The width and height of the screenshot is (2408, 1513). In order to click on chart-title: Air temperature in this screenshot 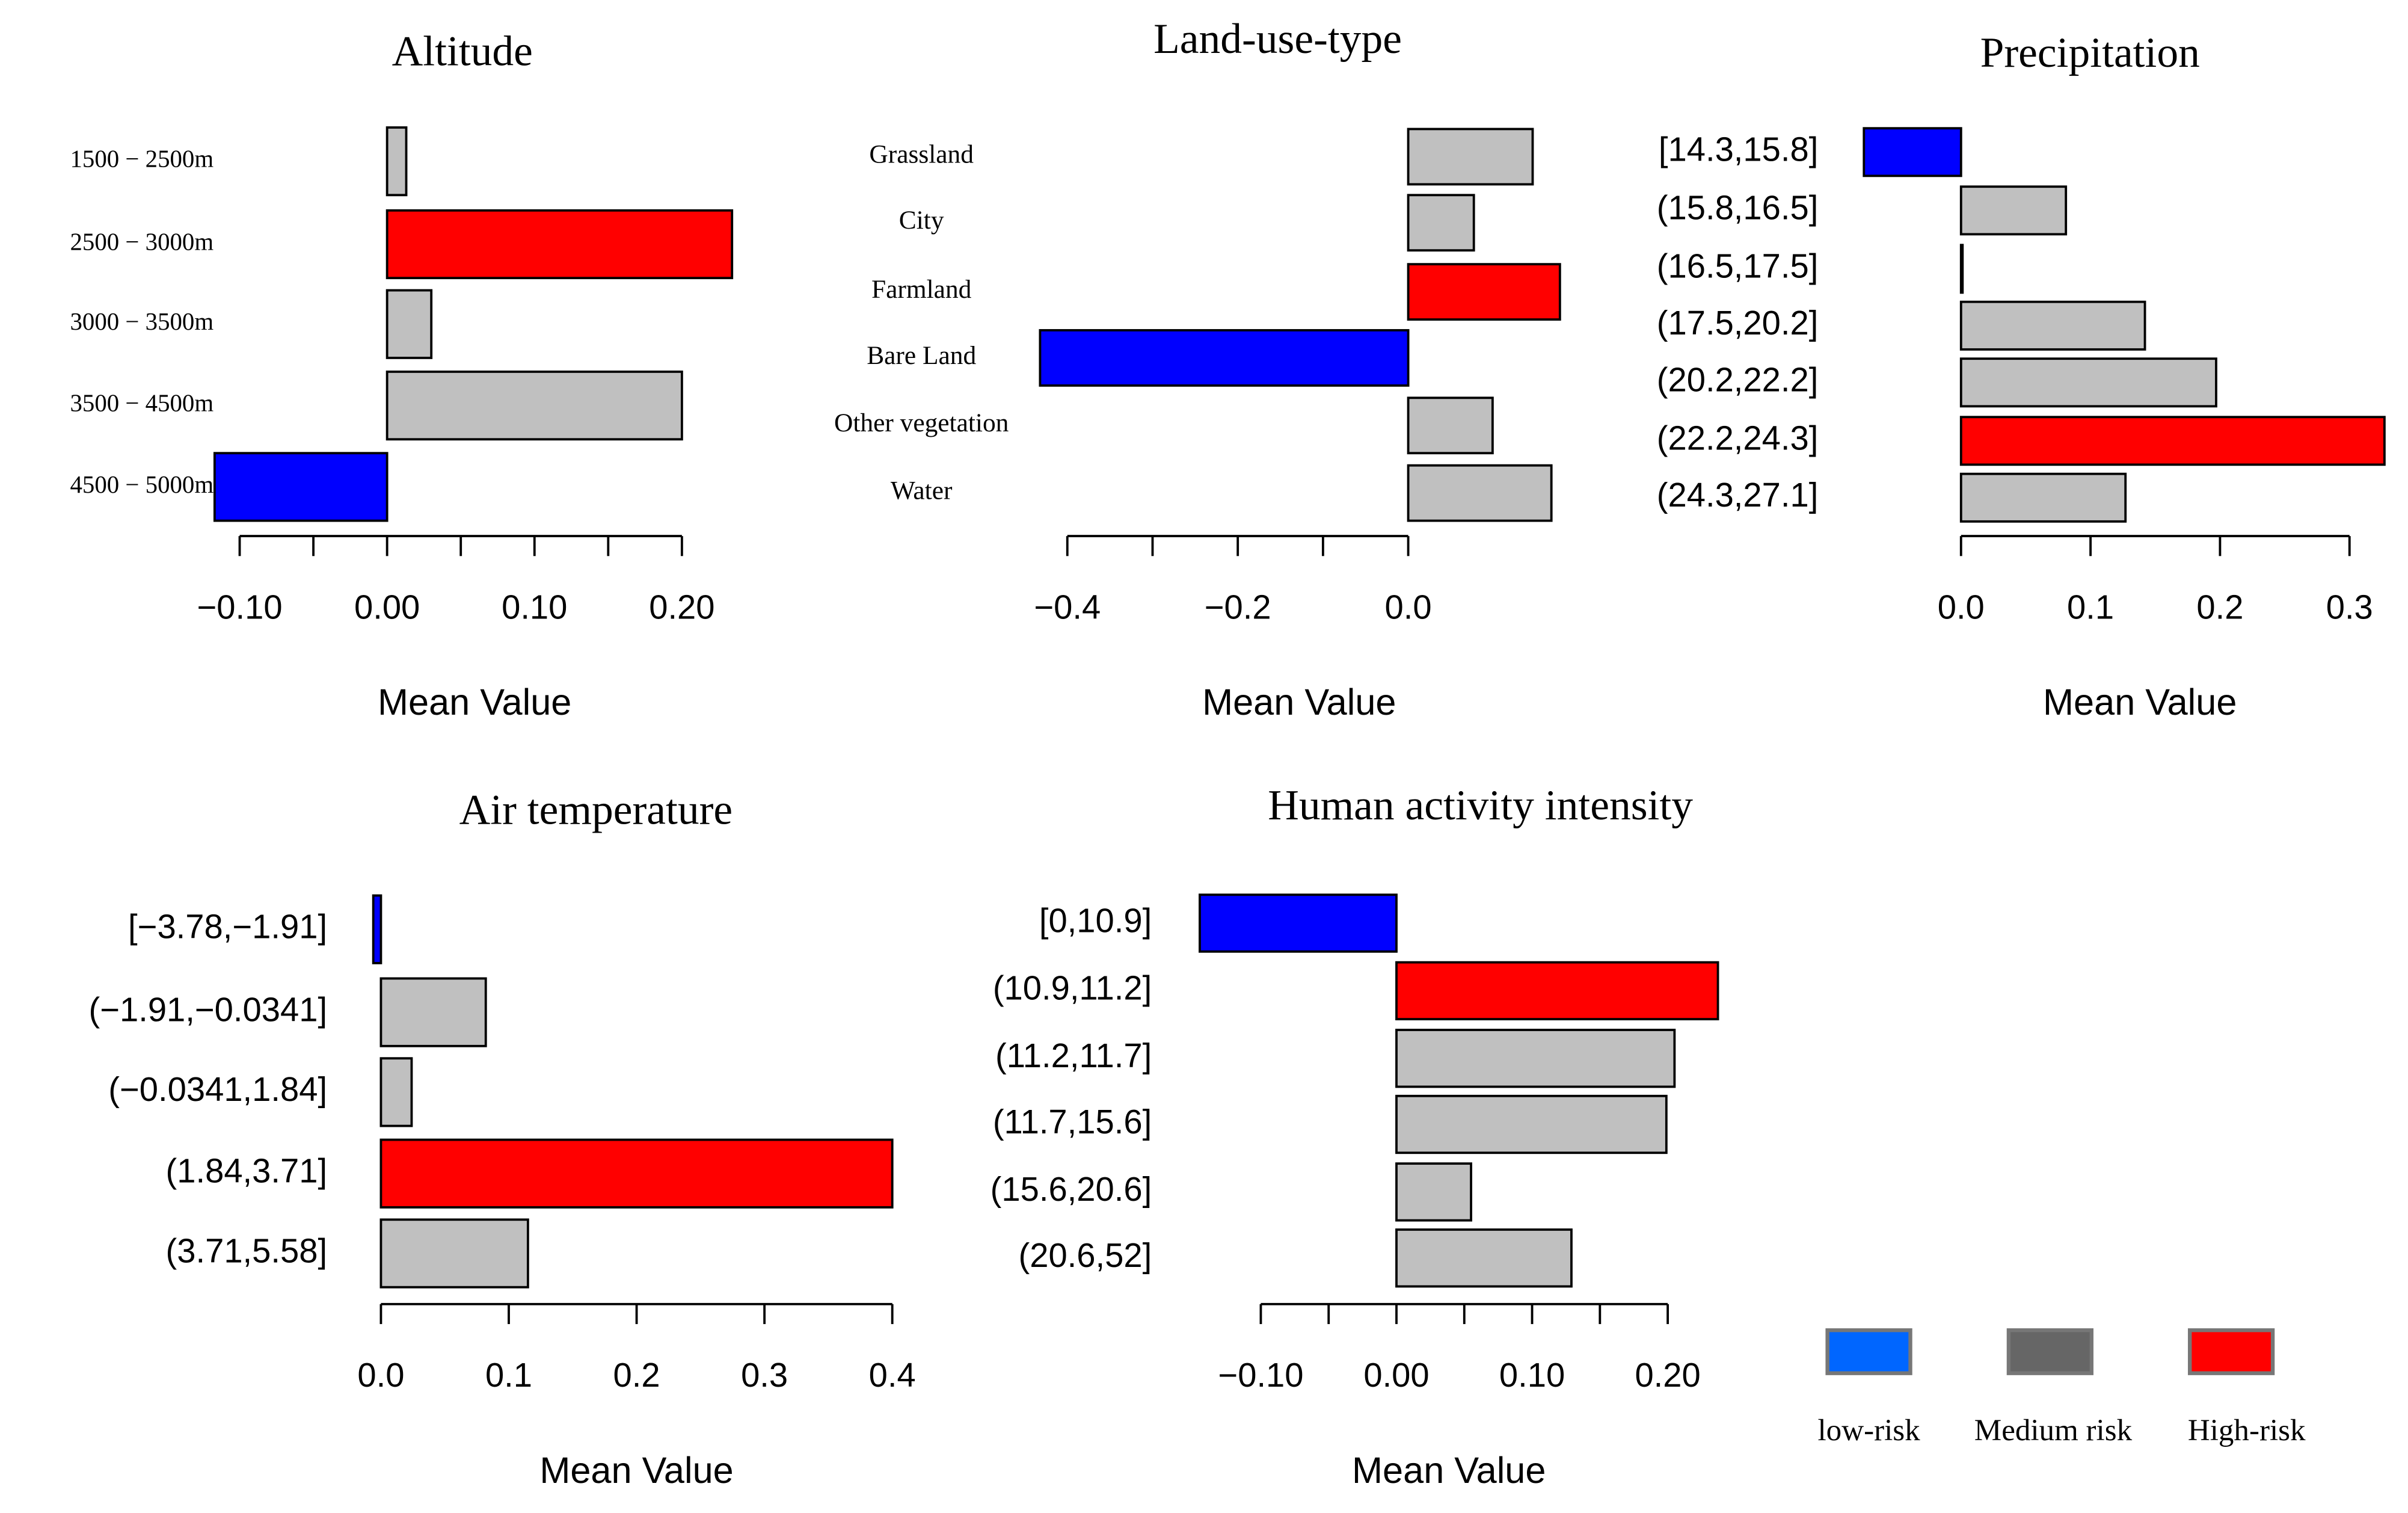, I will do `click(596, 810)`.